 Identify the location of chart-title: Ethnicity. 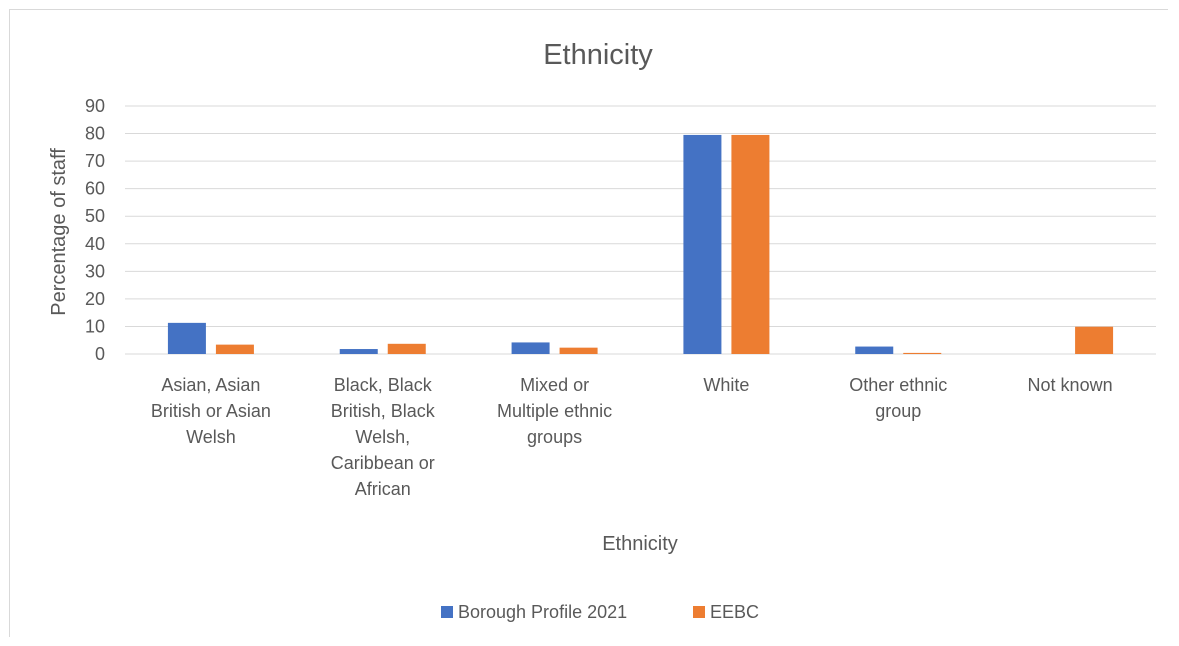
(598, 55).